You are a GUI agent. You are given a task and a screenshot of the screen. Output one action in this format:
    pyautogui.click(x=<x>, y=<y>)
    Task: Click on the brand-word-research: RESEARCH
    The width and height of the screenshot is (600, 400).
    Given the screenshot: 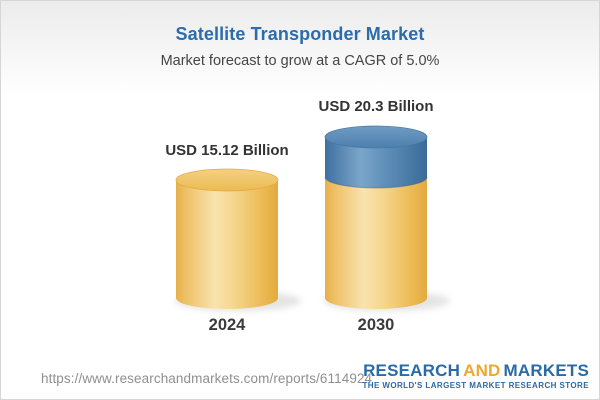 What is the action you would take?
    pyautogui.click(x=412, y=370)
    